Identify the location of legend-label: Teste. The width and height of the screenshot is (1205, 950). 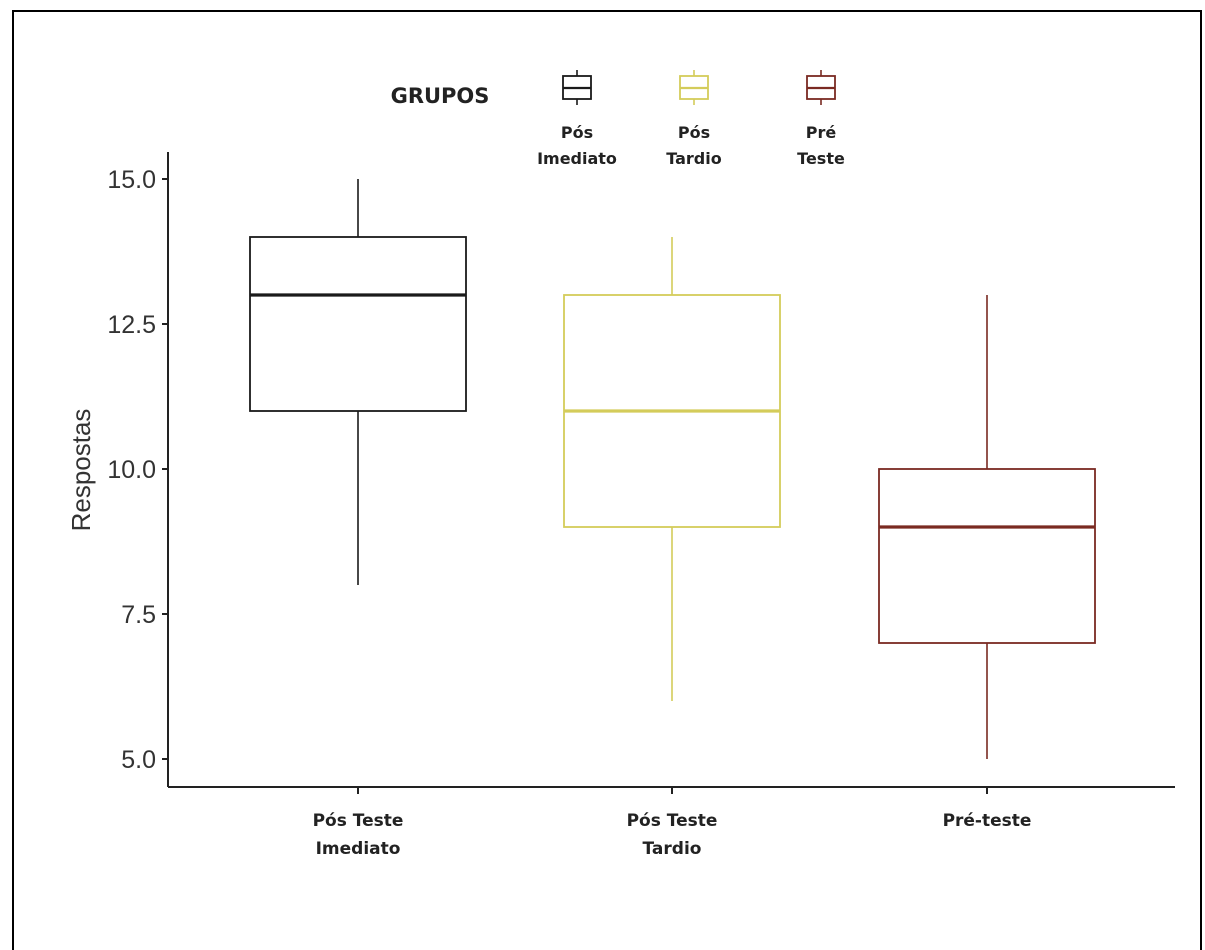
(821, 158).